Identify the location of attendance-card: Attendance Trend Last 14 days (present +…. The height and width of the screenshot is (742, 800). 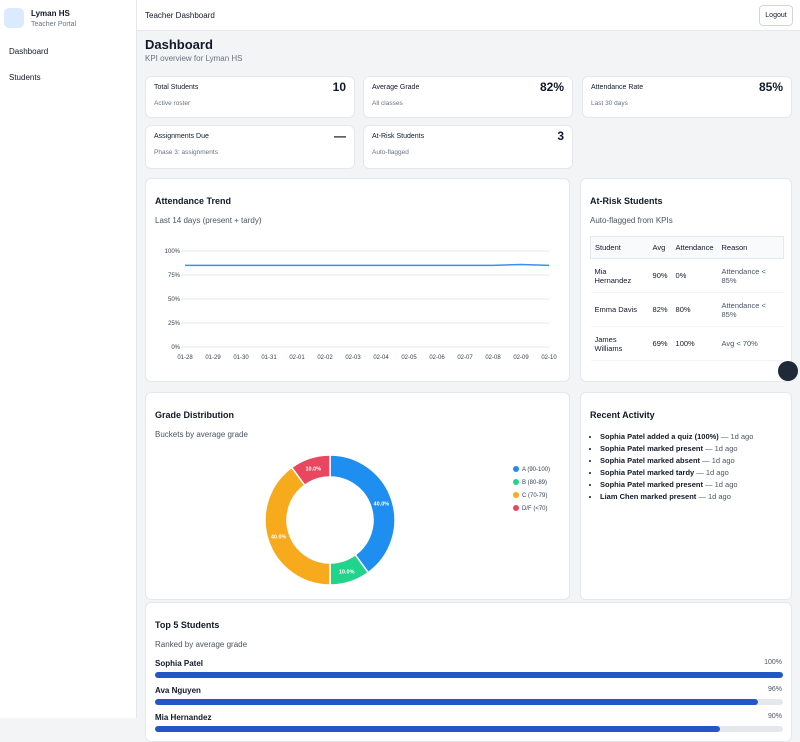
(357, 280).